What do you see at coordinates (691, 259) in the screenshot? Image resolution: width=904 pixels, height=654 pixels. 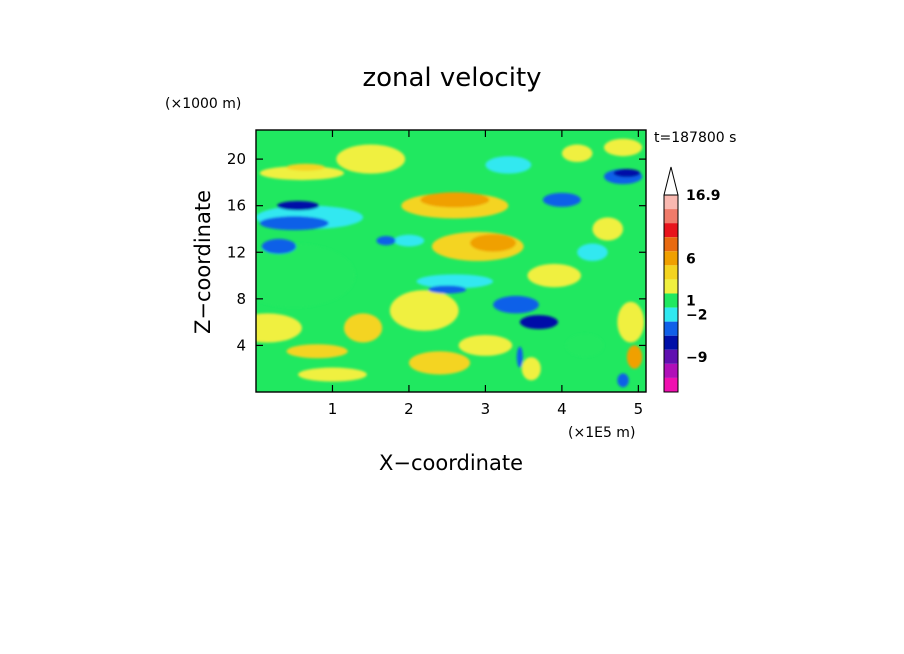 I see `colorbar-label: 6` at bounding box center [691, 259].